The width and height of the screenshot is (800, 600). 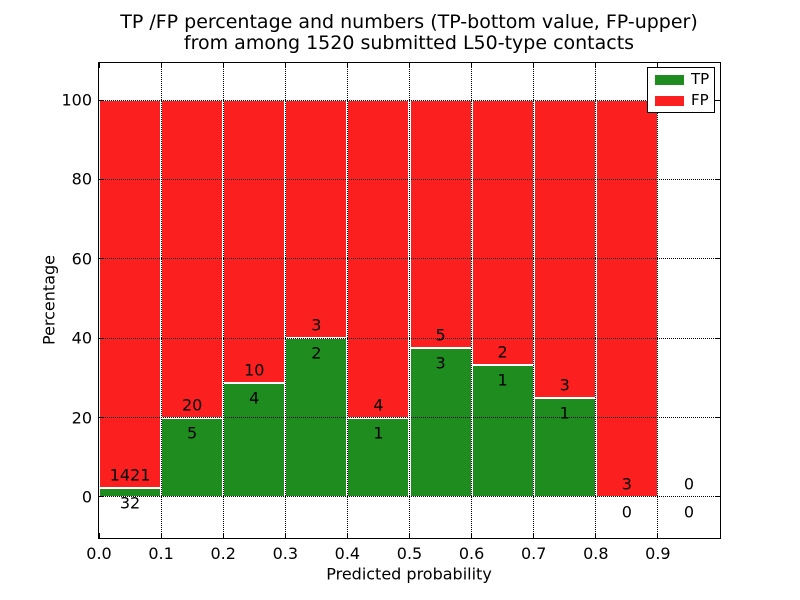 What do you see at coordinates (409, 553) in the screenshot?
I see `x-tick-label: 0.5` at bounding box center [409, 553].